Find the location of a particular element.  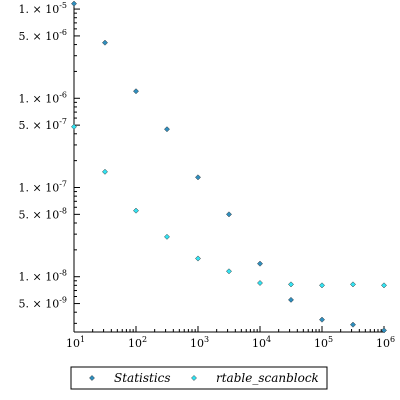

y-tick-label: 5. × 10-9 is located at coordinates (43, 303).